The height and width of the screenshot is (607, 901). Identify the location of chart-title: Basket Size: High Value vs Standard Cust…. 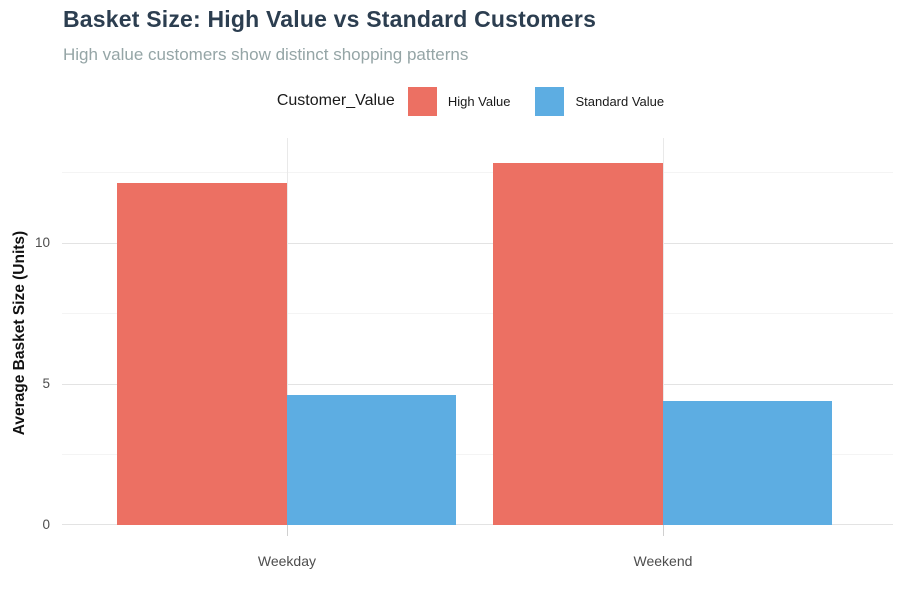
(330, 19).